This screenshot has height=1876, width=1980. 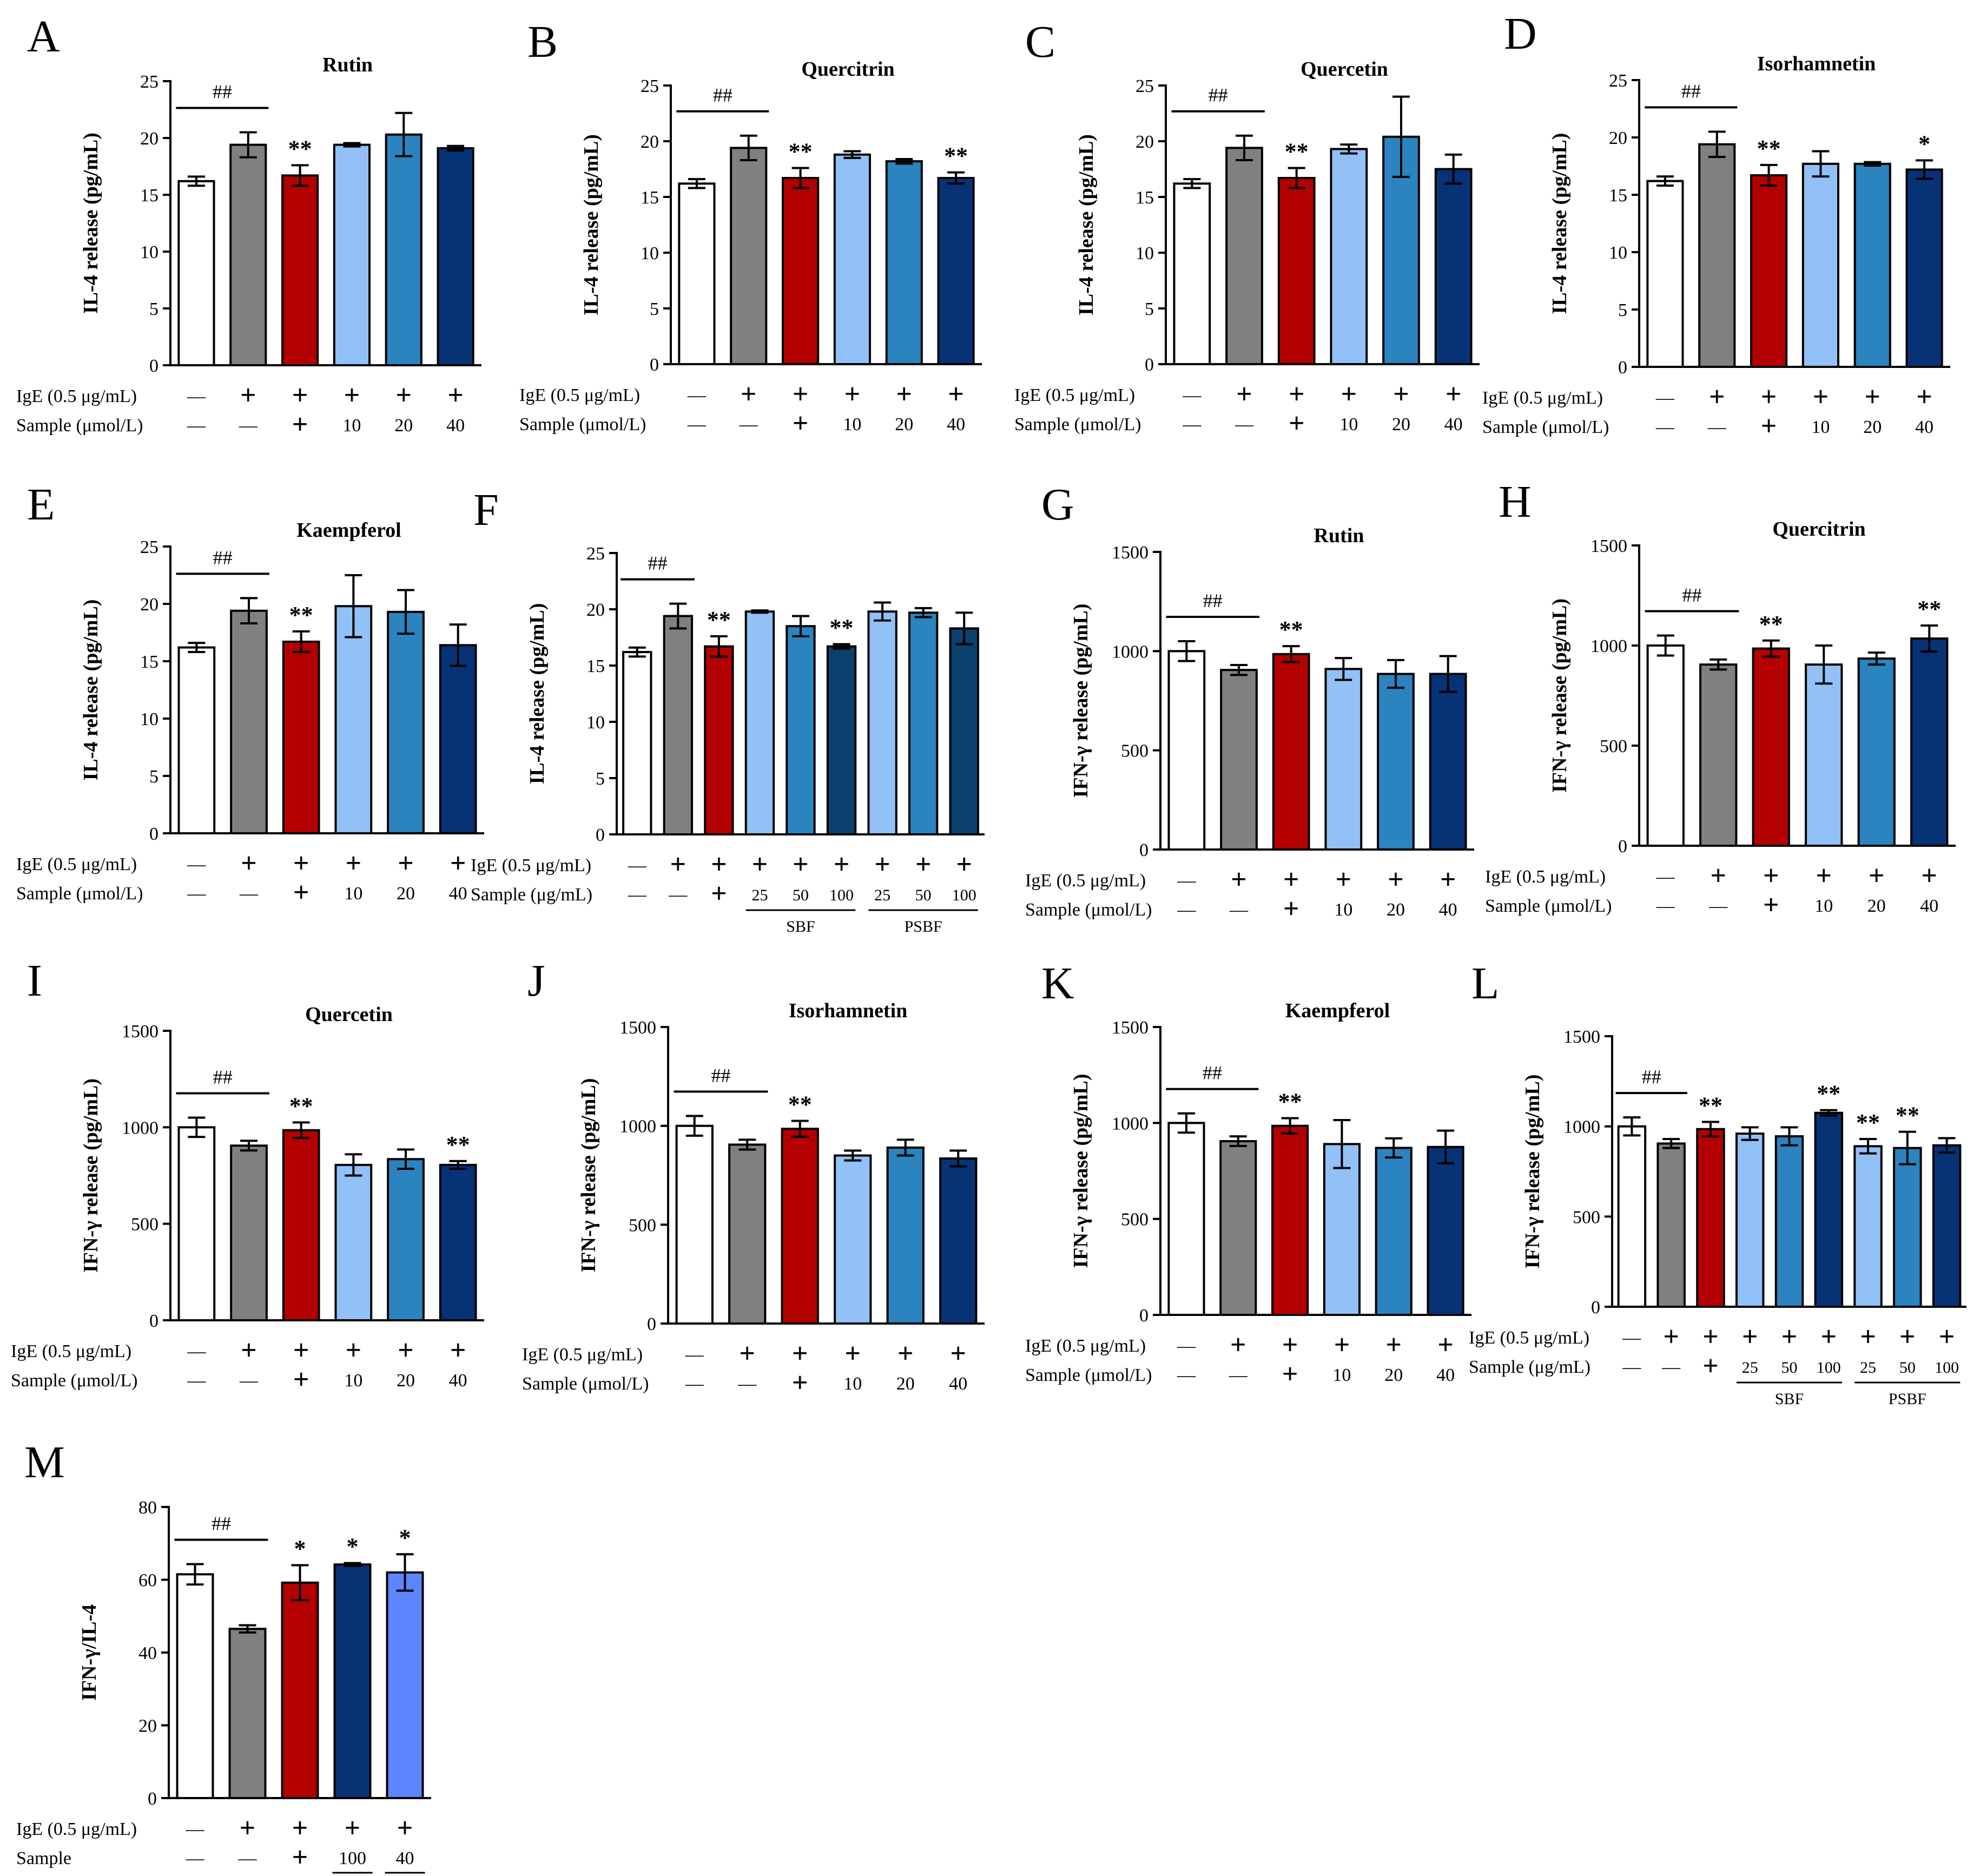 I want to click on panel-letter: D, so click(x=1520, y=34).